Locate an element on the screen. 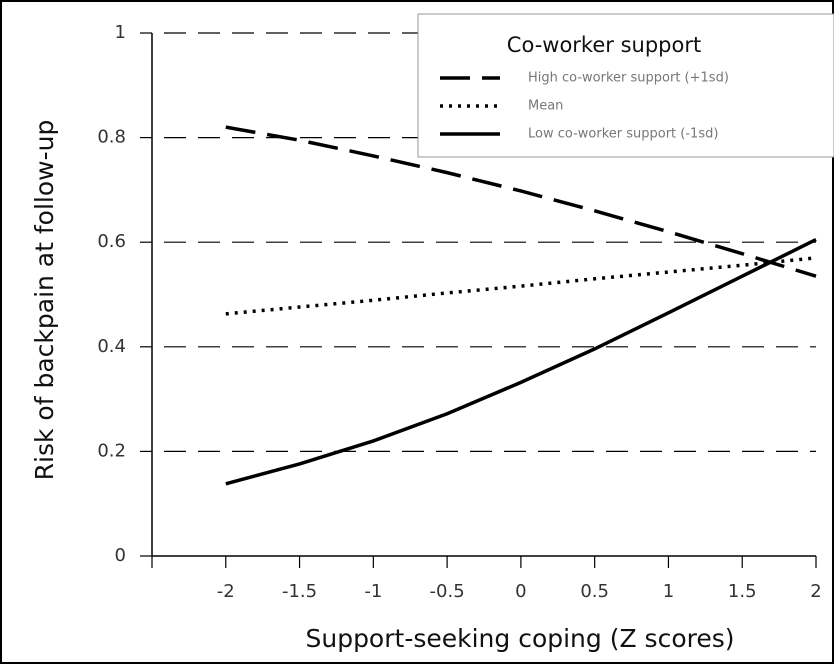 This screenshot has height=664, width=834. y-tick-label: 0.8 is located at coordinates (111, 137).